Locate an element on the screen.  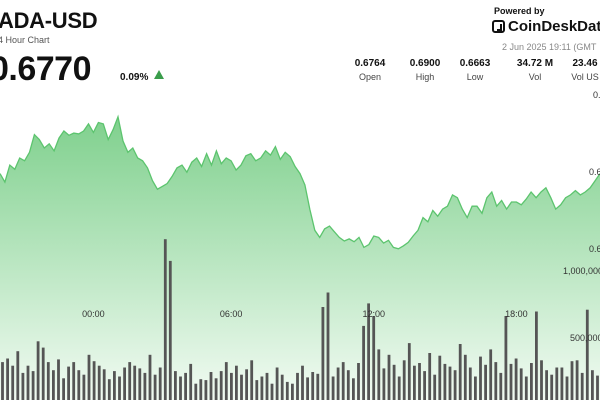
stat-label: Vol US is located at coordinates (585, 77).